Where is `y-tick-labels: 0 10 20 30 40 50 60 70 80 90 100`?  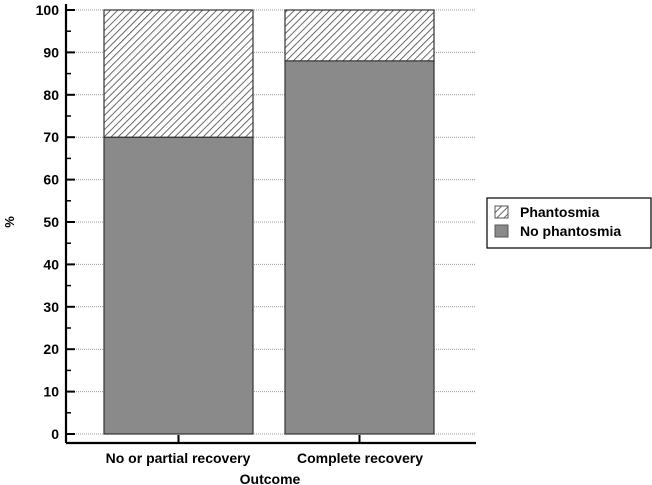 y-tick-labels: 0 10 20 30 40 50 60 70 80 90 100 is located at coordinates (48, 222).